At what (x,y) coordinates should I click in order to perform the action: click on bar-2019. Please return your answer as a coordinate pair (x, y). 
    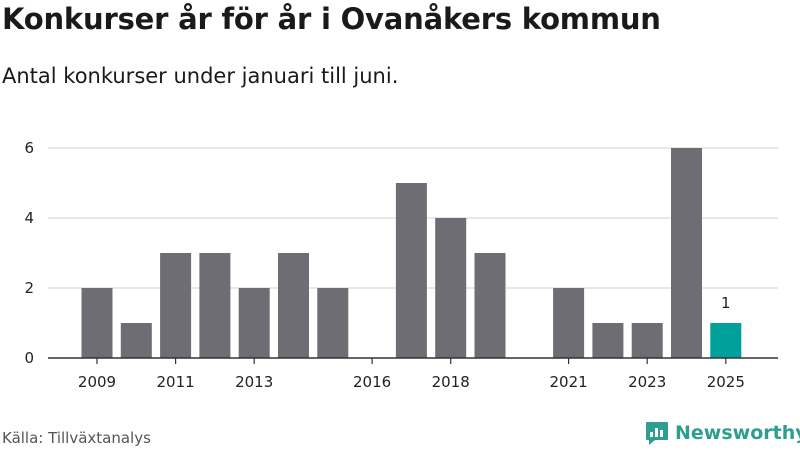
    Looking at the image, I should click on (490, 305).